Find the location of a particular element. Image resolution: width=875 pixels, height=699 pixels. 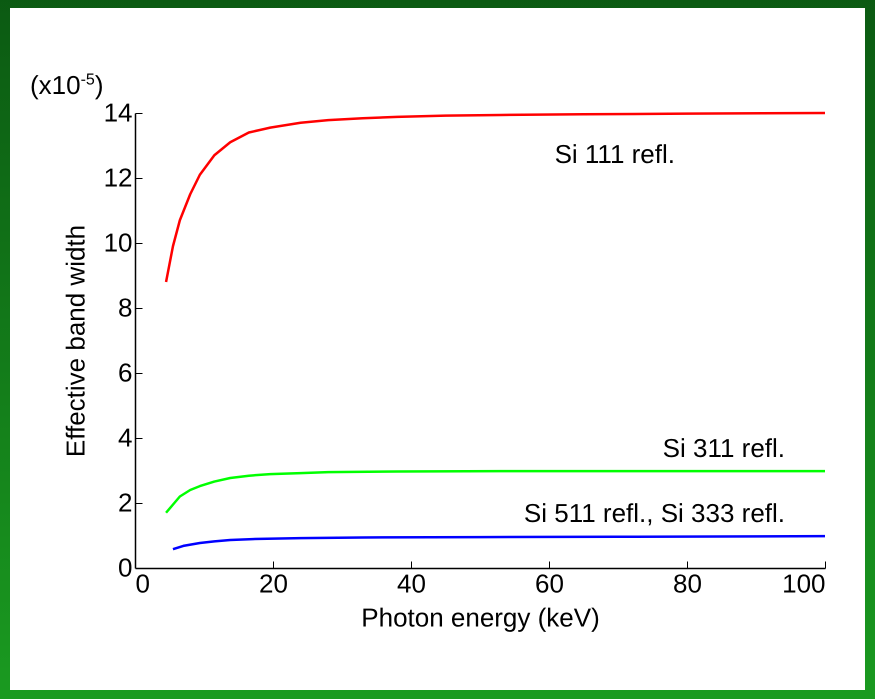

y-tick-label: 10 is located at coordinates (118, 243).